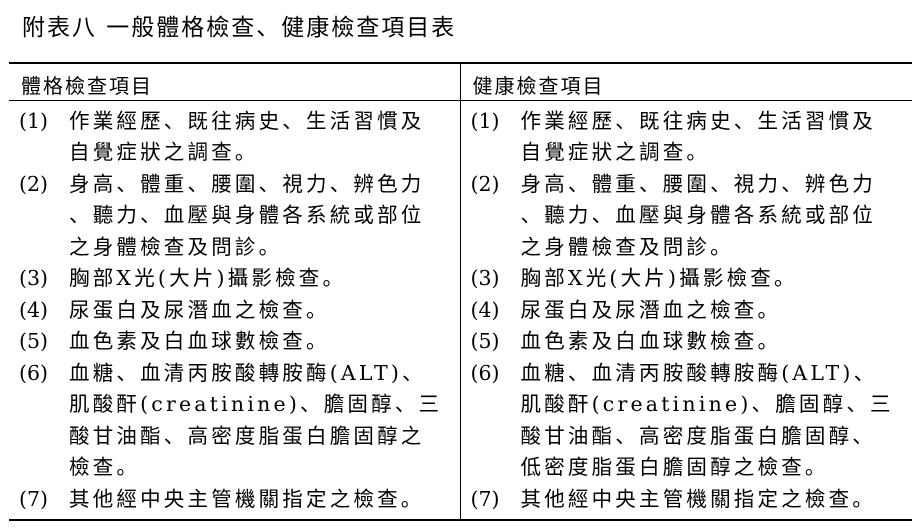  Describe the element at coordinates (247, 435) in the screenshot. I see `item-text-line: 酸甘油酯、高密度脂蛋白膽固醇之` at that location.